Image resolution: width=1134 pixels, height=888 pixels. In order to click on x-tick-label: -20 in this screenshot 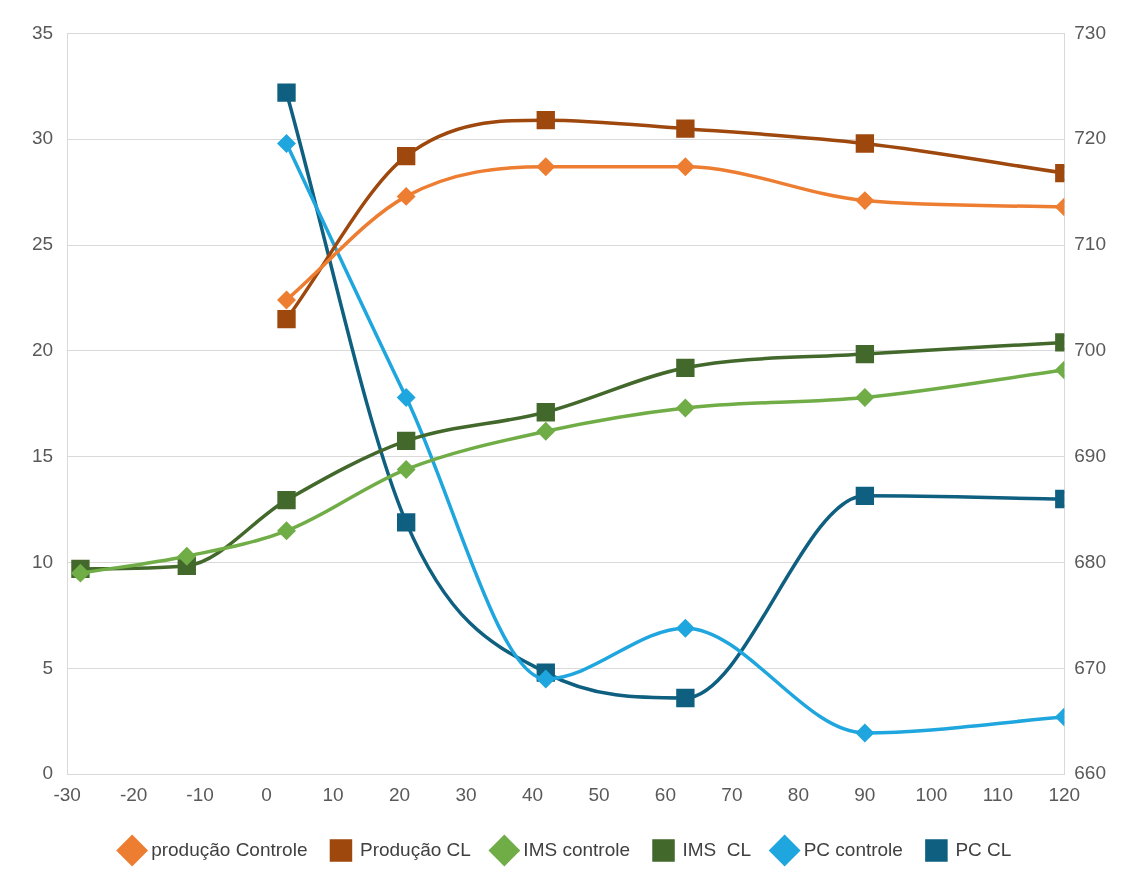, I will do `click(133, 794)`.